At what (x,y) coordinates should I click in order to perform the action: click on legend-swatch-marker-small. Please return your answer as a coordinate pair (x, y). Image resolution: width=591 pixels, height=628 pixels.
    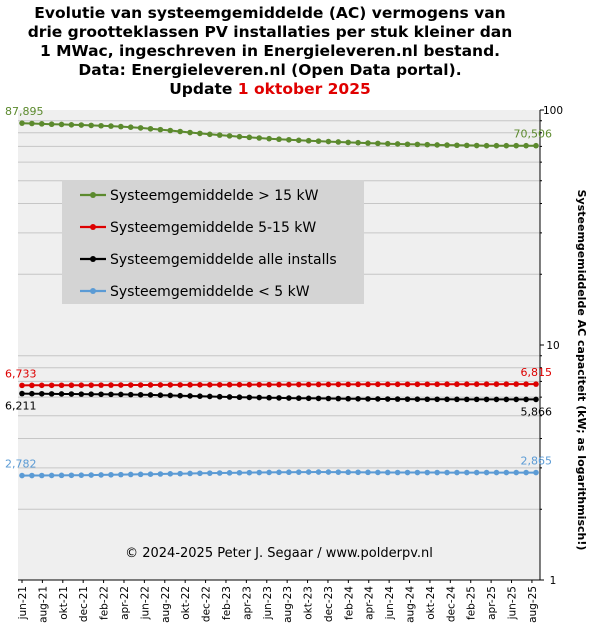
    Looking at the image, I should click on (93, 291).